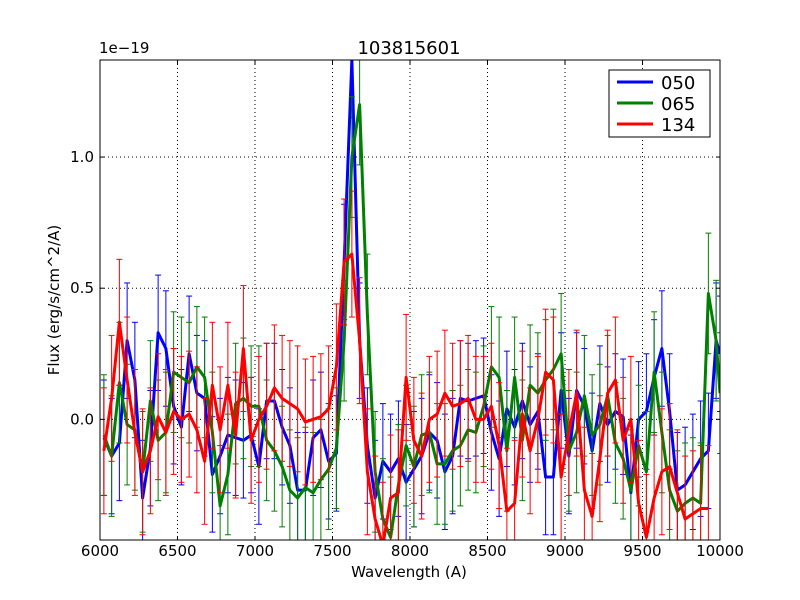 This screenshot has height=600, width=800. I want to click on x-axis-label: Wavelength (A), so click(409, 572).